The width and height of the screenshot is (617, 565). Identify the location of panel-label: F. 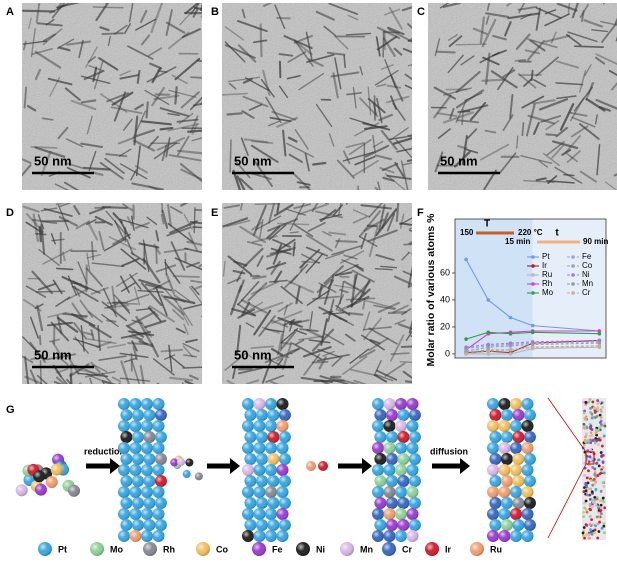
(420, 213).